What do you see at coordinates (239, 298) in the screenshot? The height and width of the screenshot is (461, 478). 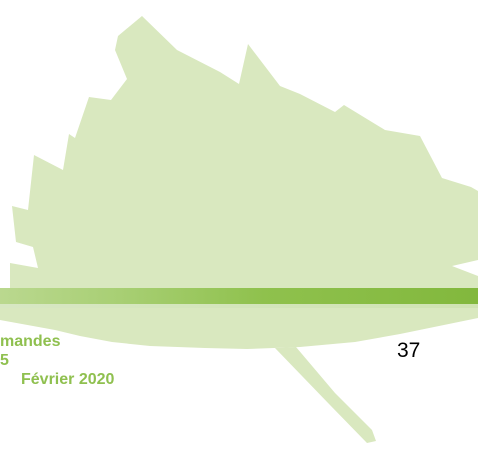 I see `footer-divider-band` at bounding box center [239, 298].